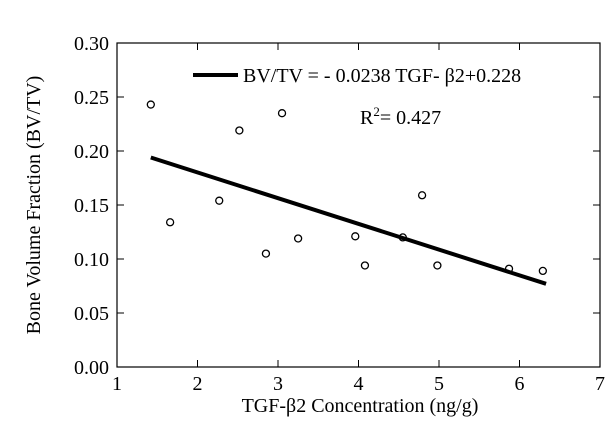 This screenshot has height=423, width=611. What do you see at coordinates (91, 314) in the screenshot?
I see `y-tick-label: 0.05` at bounding box center [91, 314].